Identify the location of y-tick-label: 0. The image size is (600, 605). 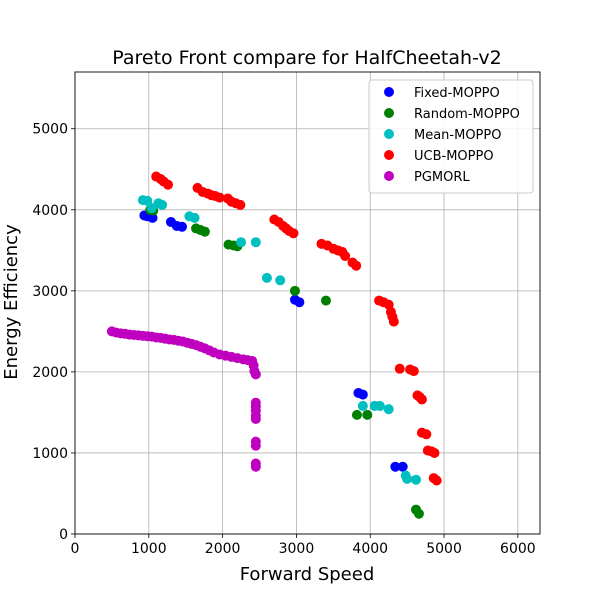
(63, 535).